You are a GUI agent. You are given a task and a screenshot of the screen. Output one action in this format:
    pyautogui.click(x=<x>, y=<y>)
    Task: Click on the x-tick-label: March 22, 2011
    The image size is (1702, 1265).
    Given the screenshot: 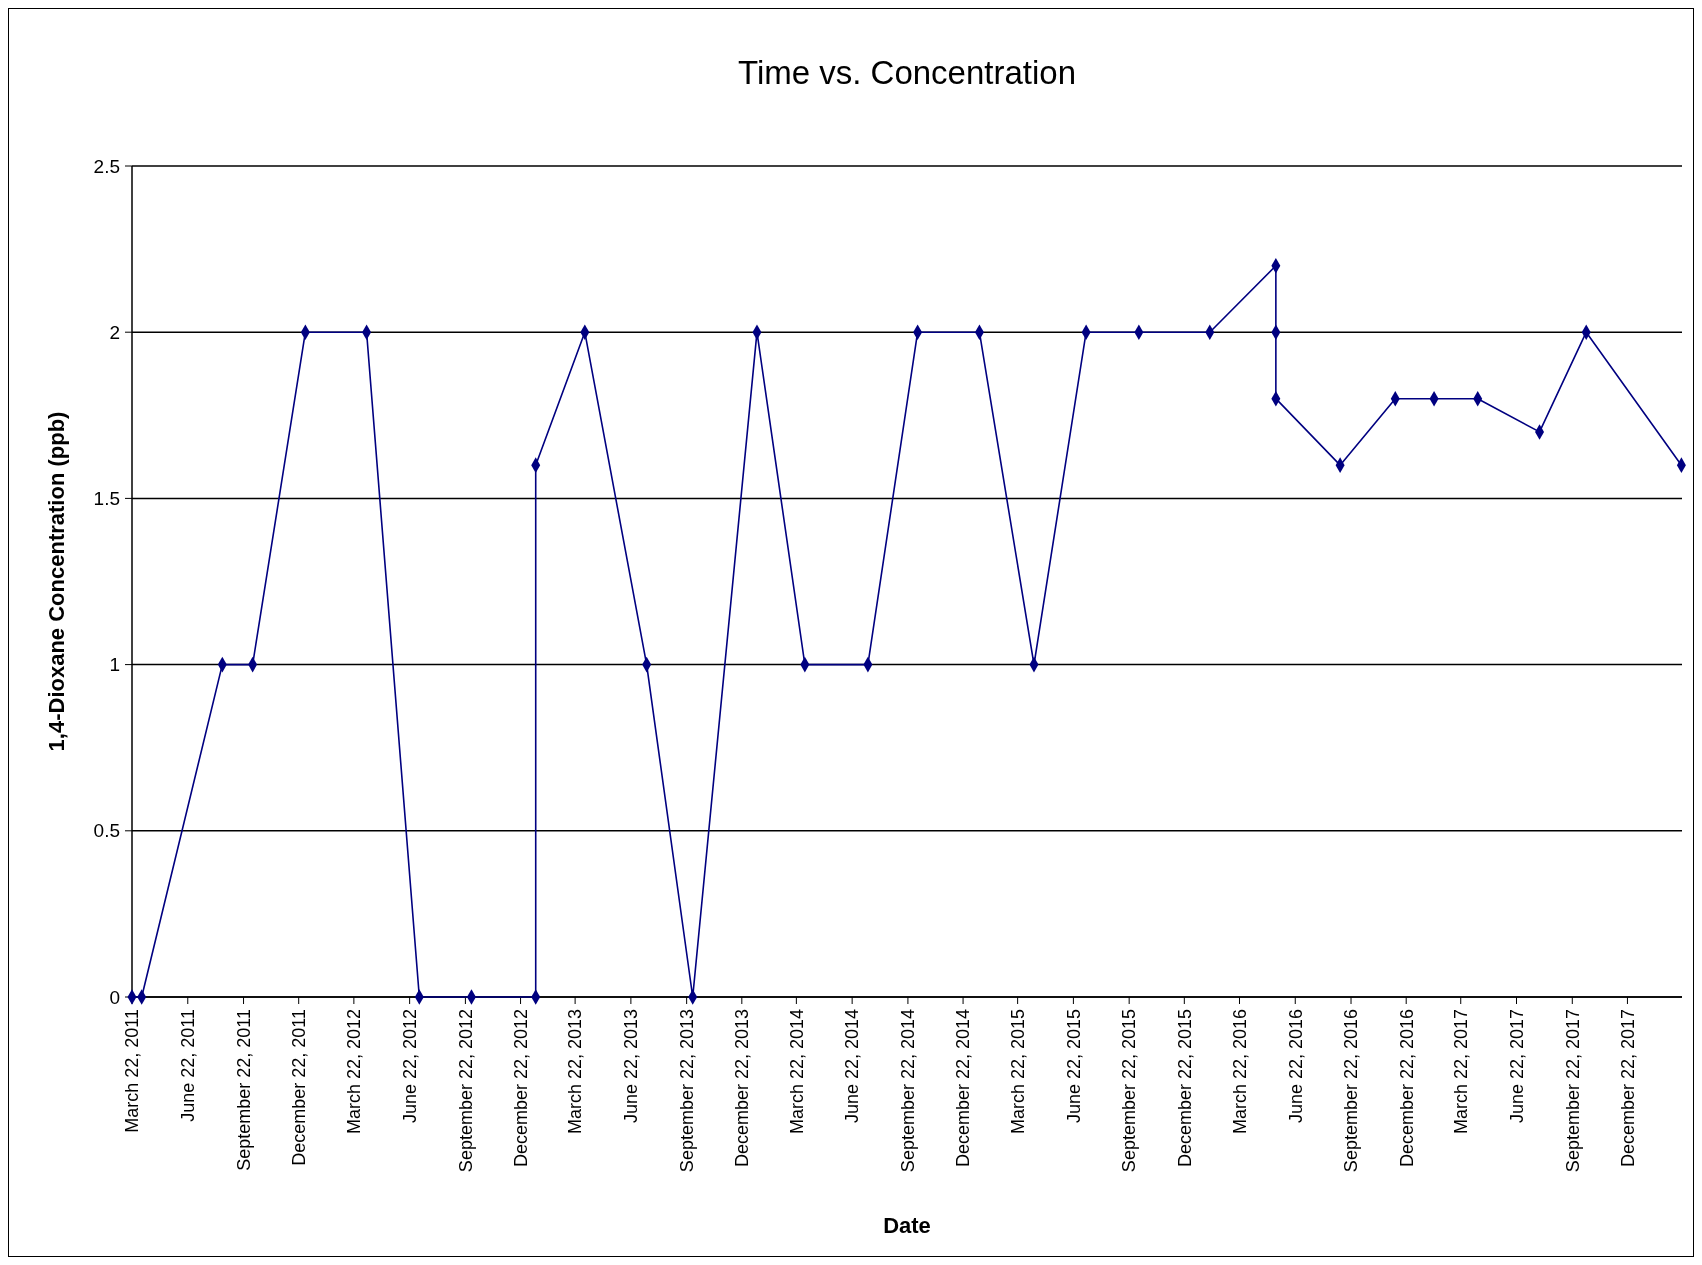 What is the action you would take?
    pyautogui.click(x=132, y=1071)
    